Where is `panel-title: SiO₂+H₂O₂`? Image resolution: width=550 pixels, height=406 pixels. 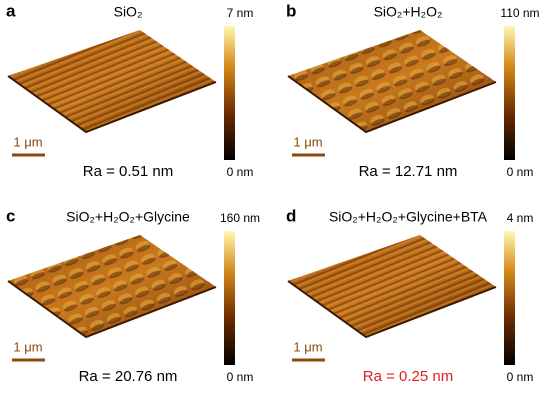
panel-title: SiO₂+H₂O₂ is located at coordinates (408, 12).